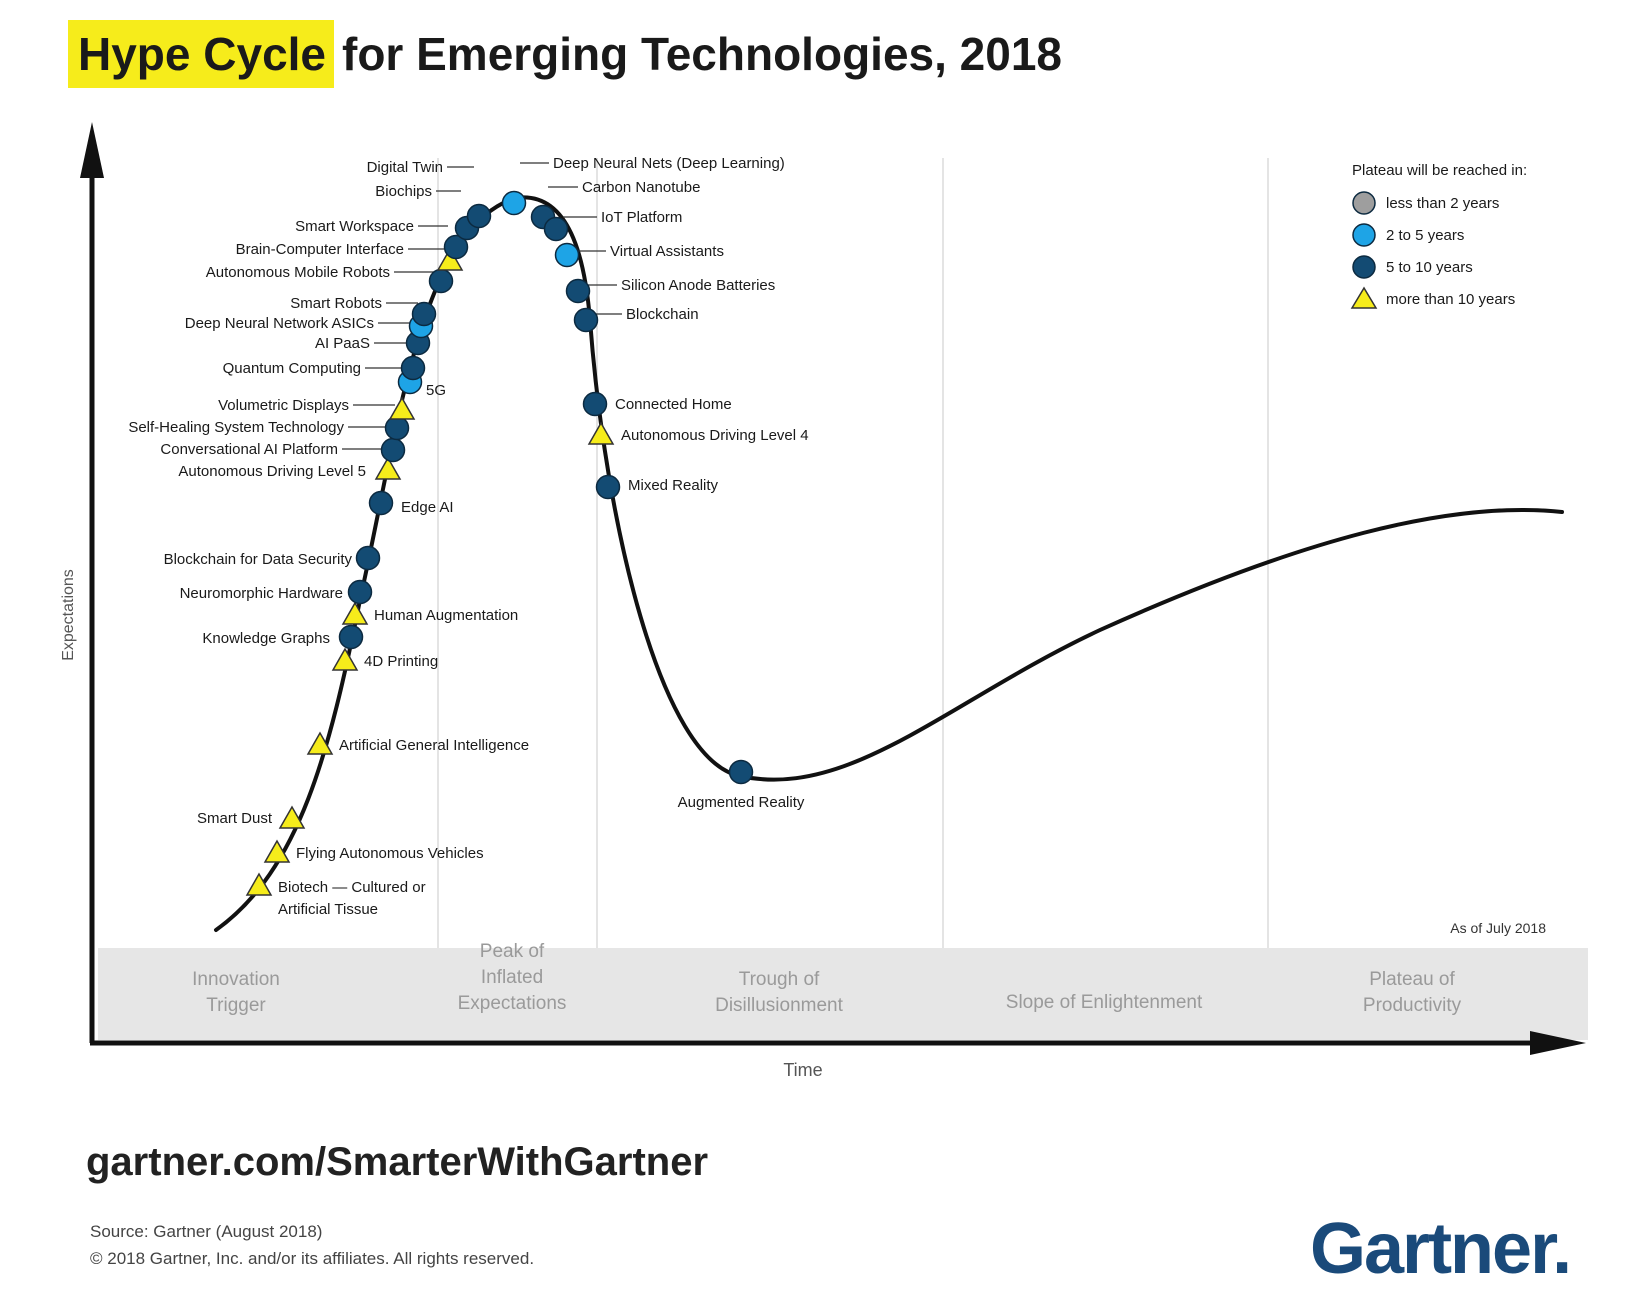  Describe the element at coordinates (413, 368) in the screenshot. I see `marker-quantum-computing` at that location.